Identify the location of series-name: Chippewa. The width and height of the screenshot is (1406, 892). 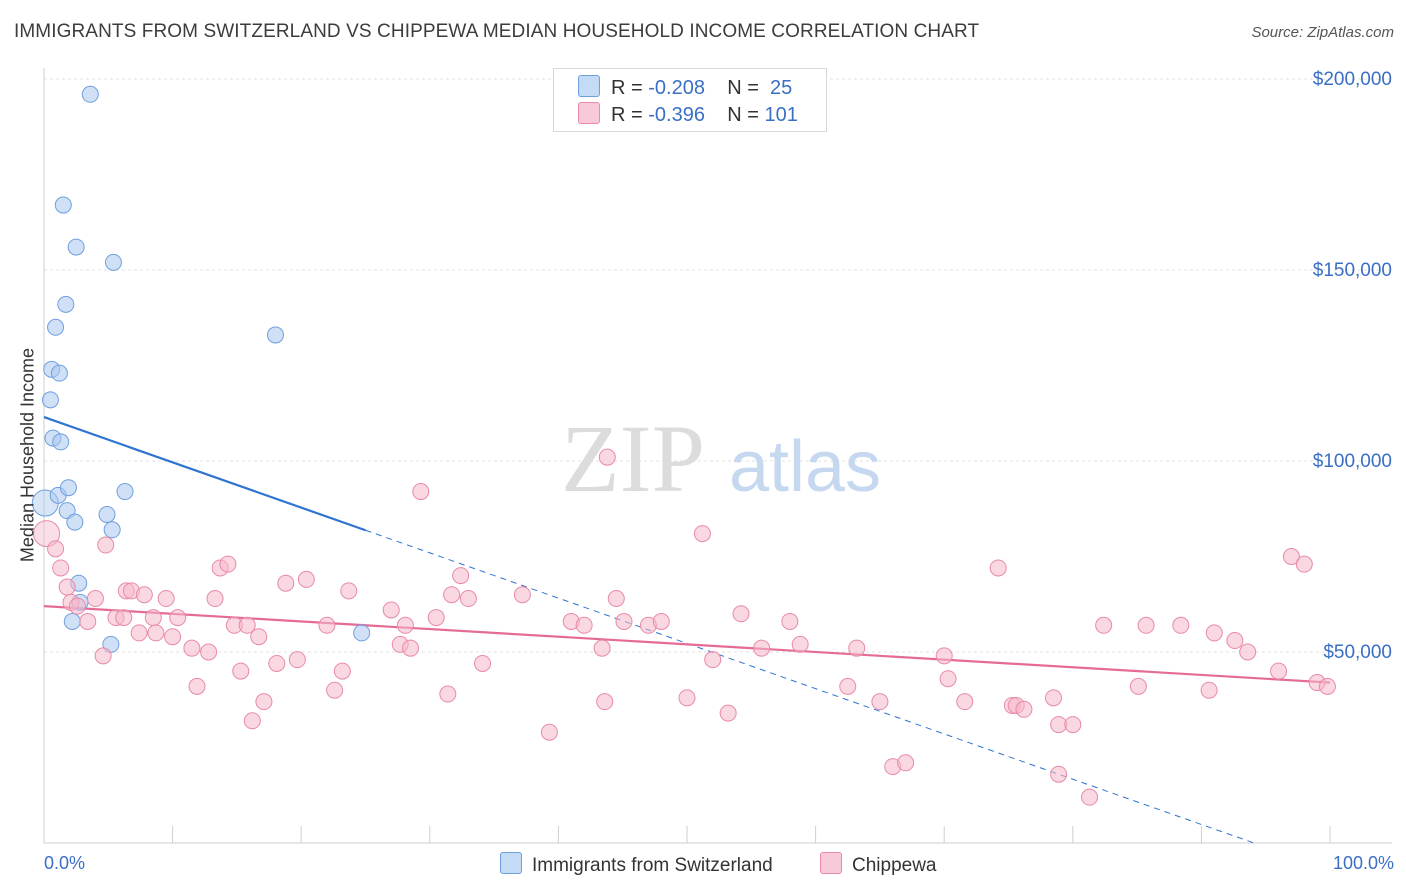
(894, 865).